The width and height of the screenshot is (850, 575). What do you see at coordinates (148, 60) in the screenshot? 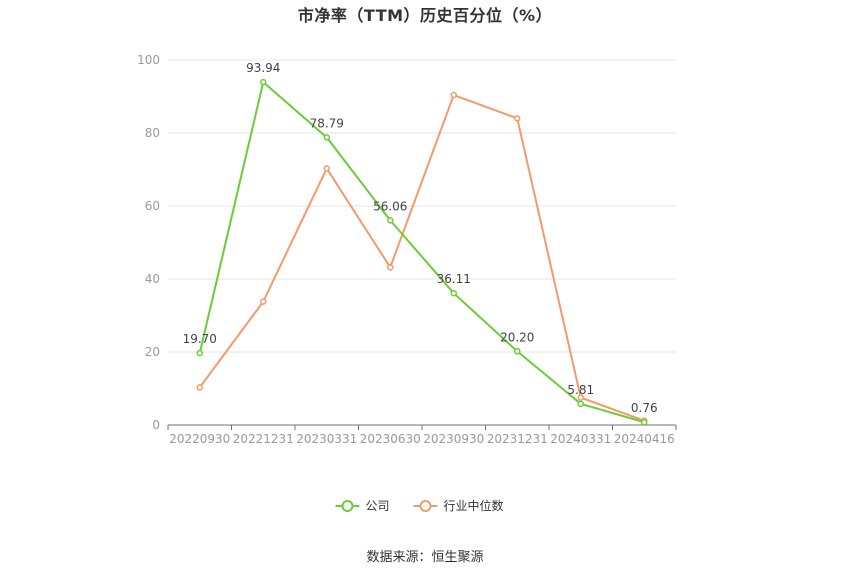
I see `y-tick-label-100: 100` at bounding box center [148, 60].